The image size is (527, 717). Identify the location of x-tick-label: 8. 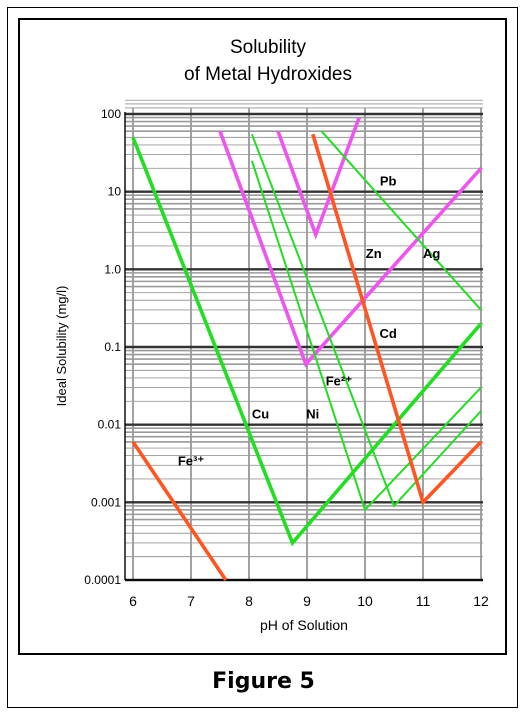
(249, 601).